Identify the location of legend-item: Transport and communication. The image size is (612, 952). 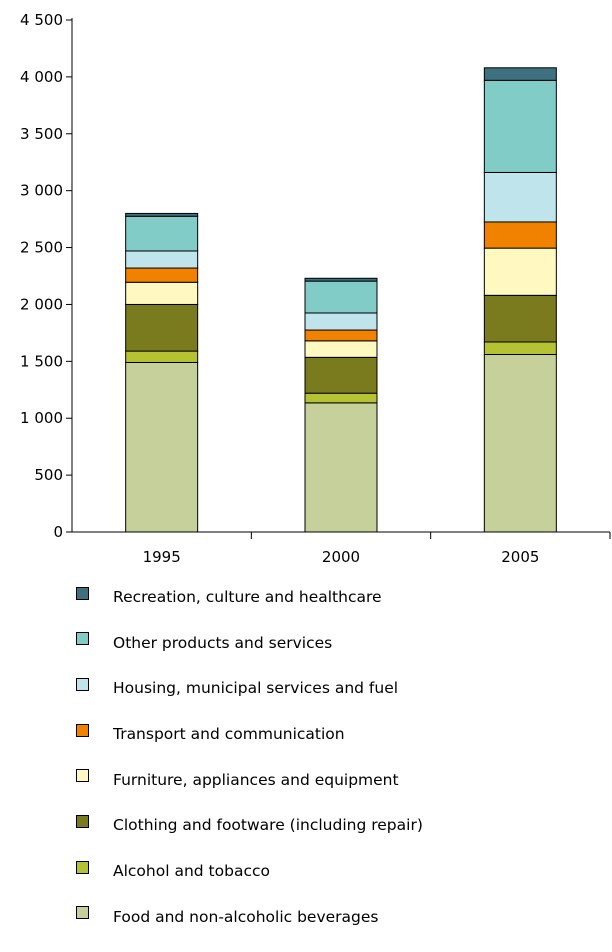
(249, 734).